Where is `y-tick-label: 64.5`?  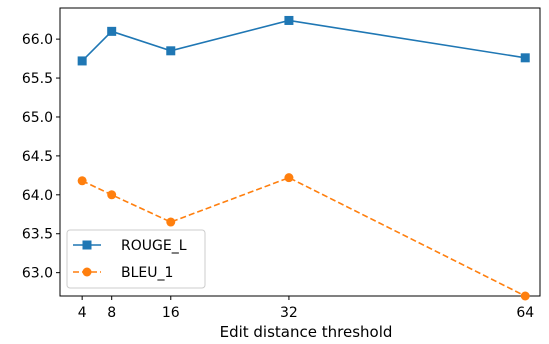
y-tick-label: 64.5 is located at coordinates (37, 157).